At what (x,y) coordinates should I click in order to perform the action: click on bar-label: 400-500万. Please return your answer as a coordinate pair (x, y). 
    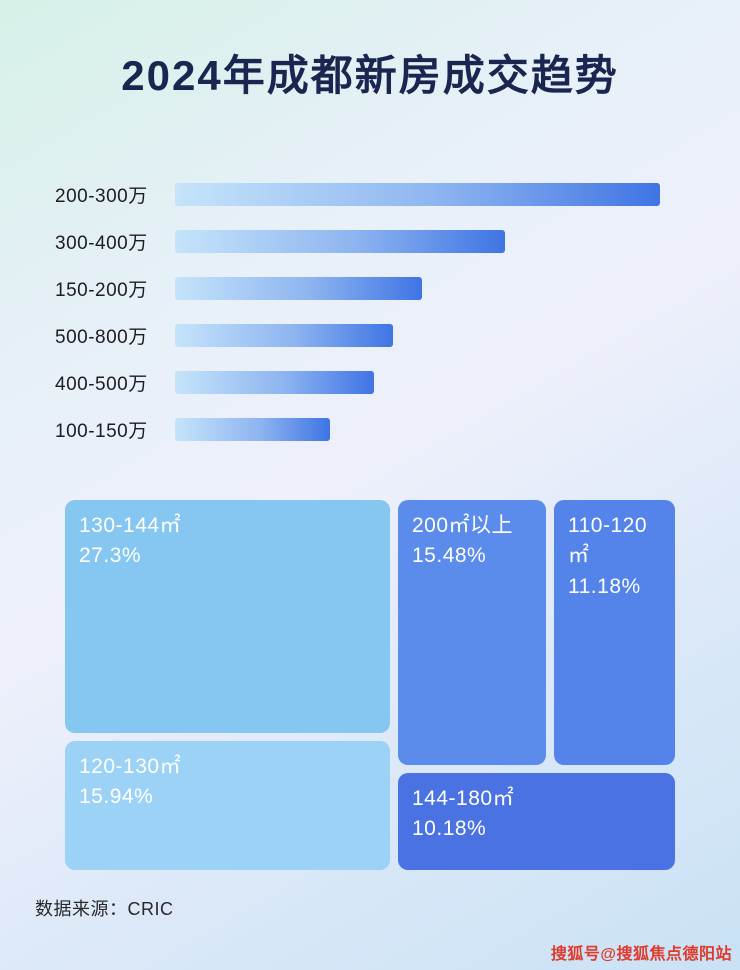
    Looking at the image, I should click on (101, 384).